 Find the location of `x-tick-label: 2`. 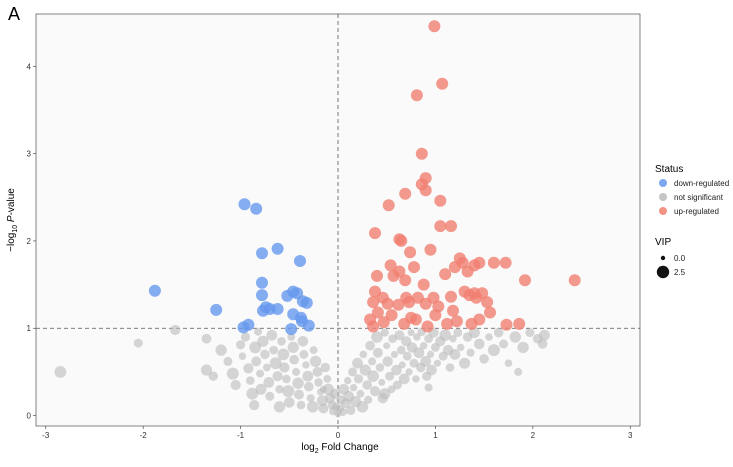

x-tick-label: 2 is located at coordinates (533, 435).